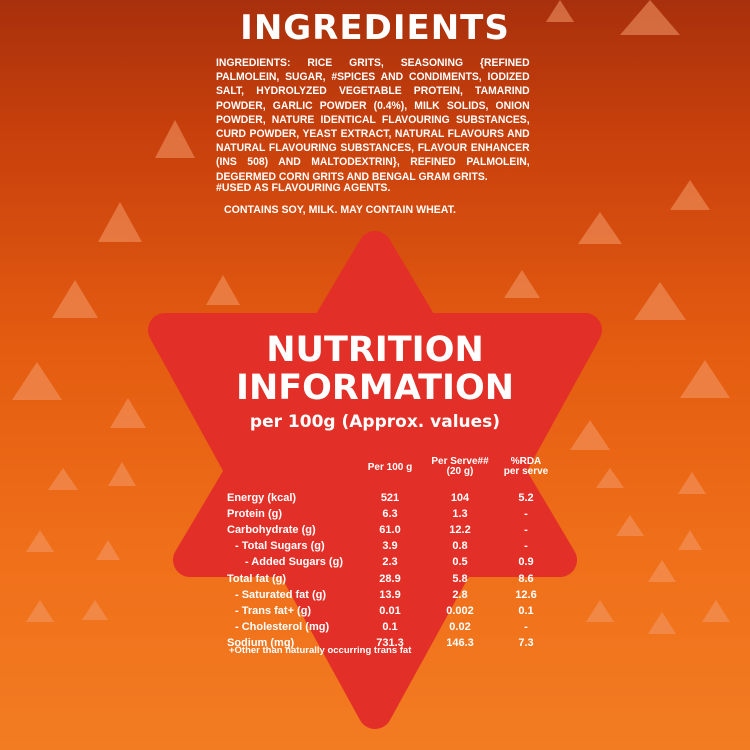 Image resolution: width=750 pixels, height=750 pixels. What do you see at coordinates (460, 514) in the screenshot?
I see `value-per-serve: 1.3` at bounding box center [460, 514].